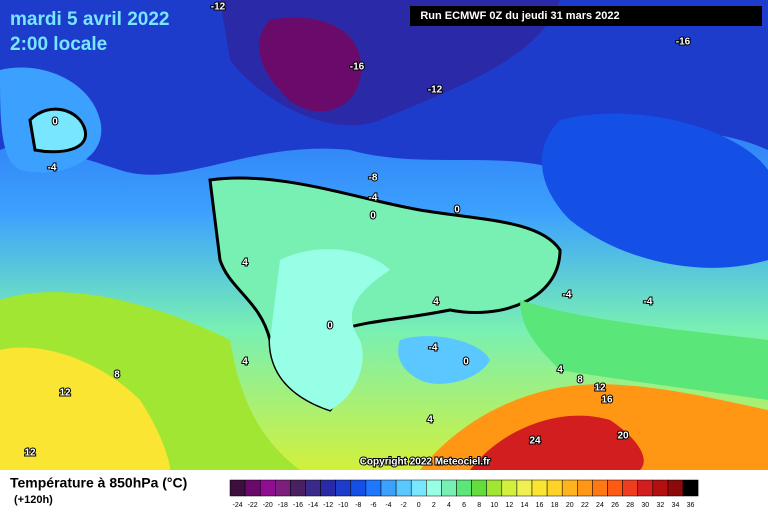  What do you see at coordinates (645, 505) in the screenshot?
I see `scale-label: 30` at bounding box center [645, 505].